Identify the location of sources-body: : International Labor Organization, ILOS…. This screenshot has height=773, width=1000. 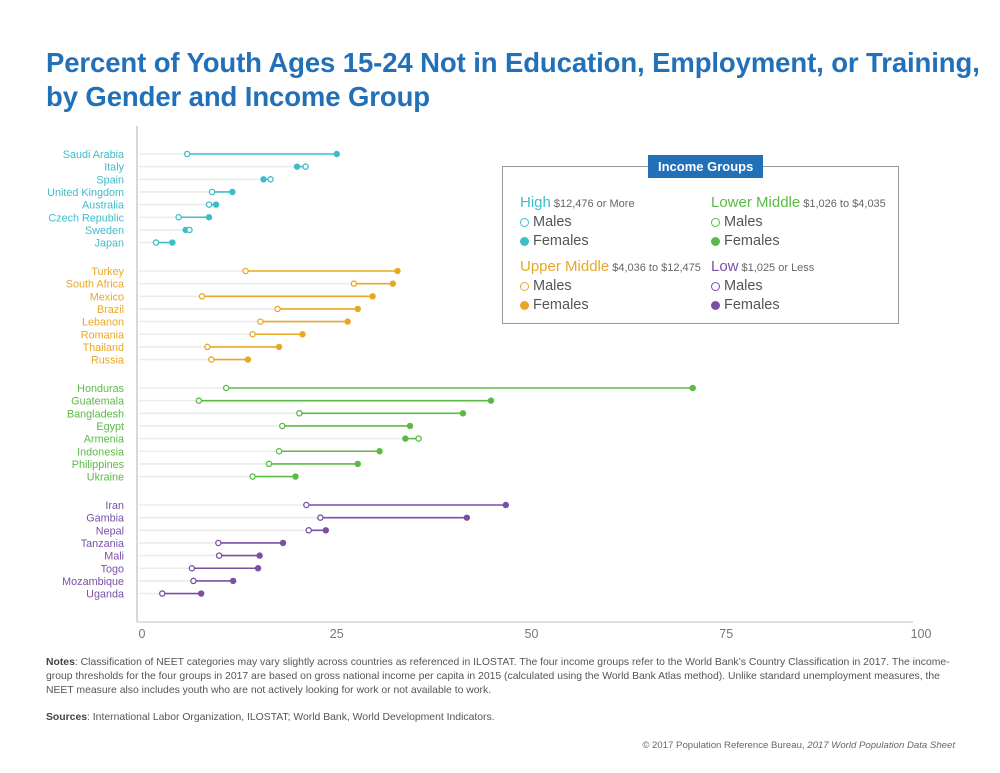
(291, 717).